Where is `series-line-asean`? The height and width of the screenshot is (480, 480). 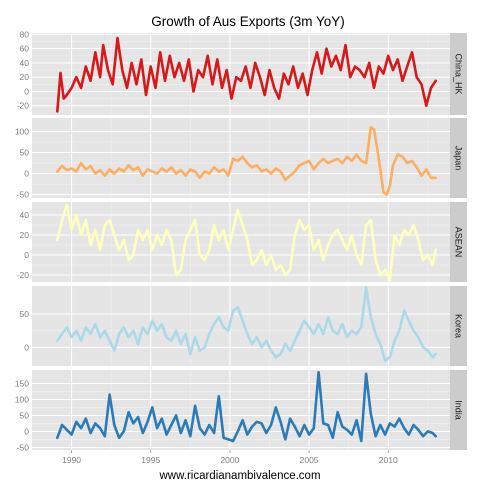 series-line-asean is located at coordinates (246, 242).